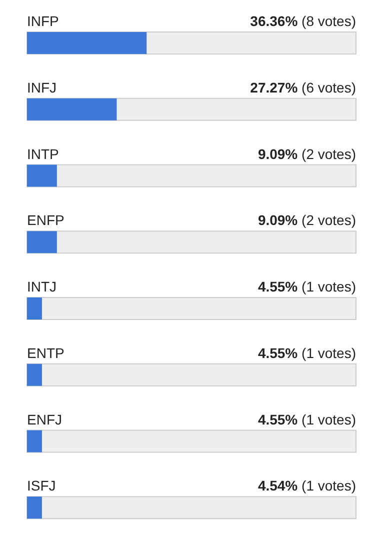  I want to click on y-tick-label: INFJ, so click(42, 87).